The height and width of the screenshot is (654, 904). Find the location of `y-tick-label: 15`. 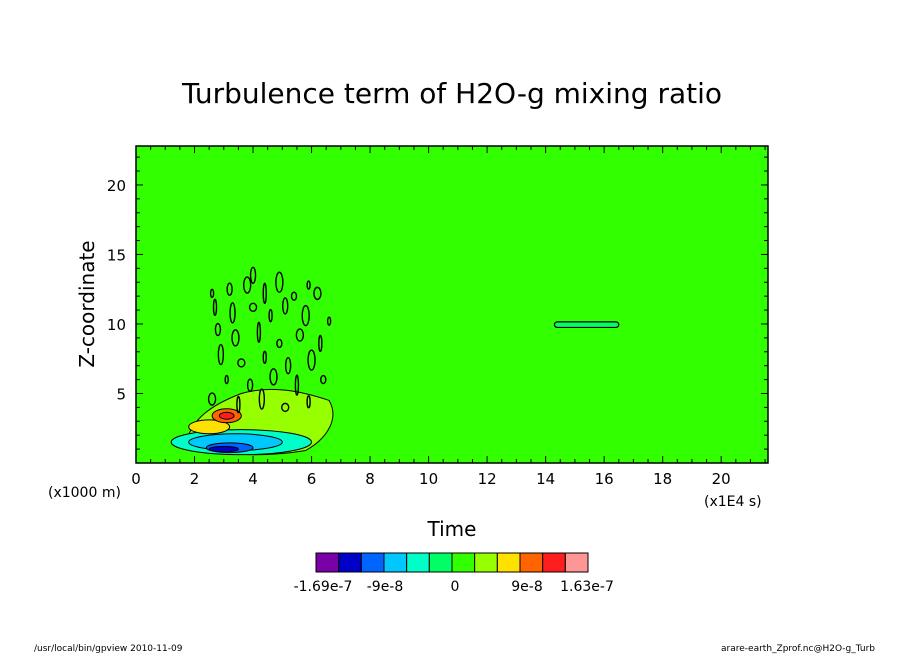

y-tick-label: 15 is located at coordinates (116, 255).